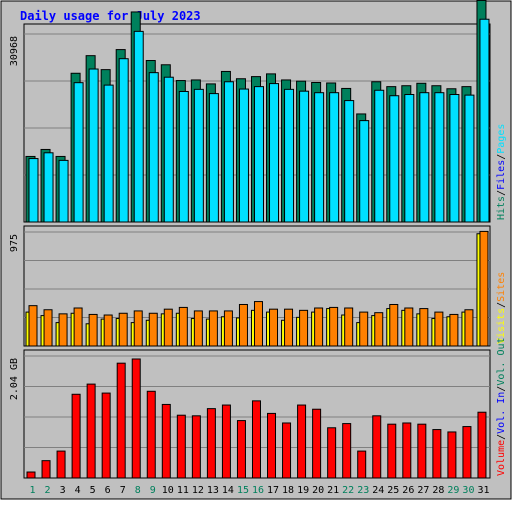 The width and height of the screenshot is (512, 505). I want to click on x-tick-label: 20, so click(318, 490).